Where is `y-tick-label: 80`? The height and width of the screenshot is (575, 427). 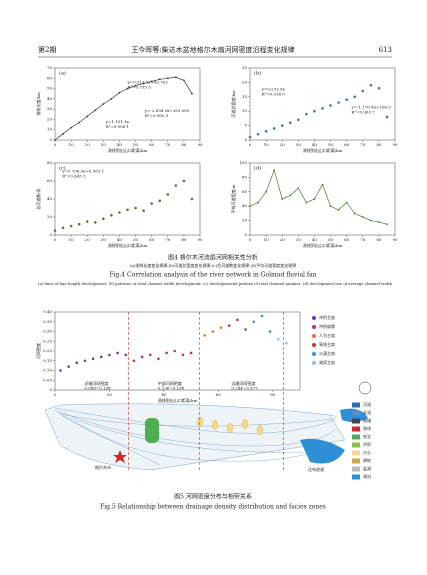 y-tick-label: 80 is located at coordinates (245, 176).